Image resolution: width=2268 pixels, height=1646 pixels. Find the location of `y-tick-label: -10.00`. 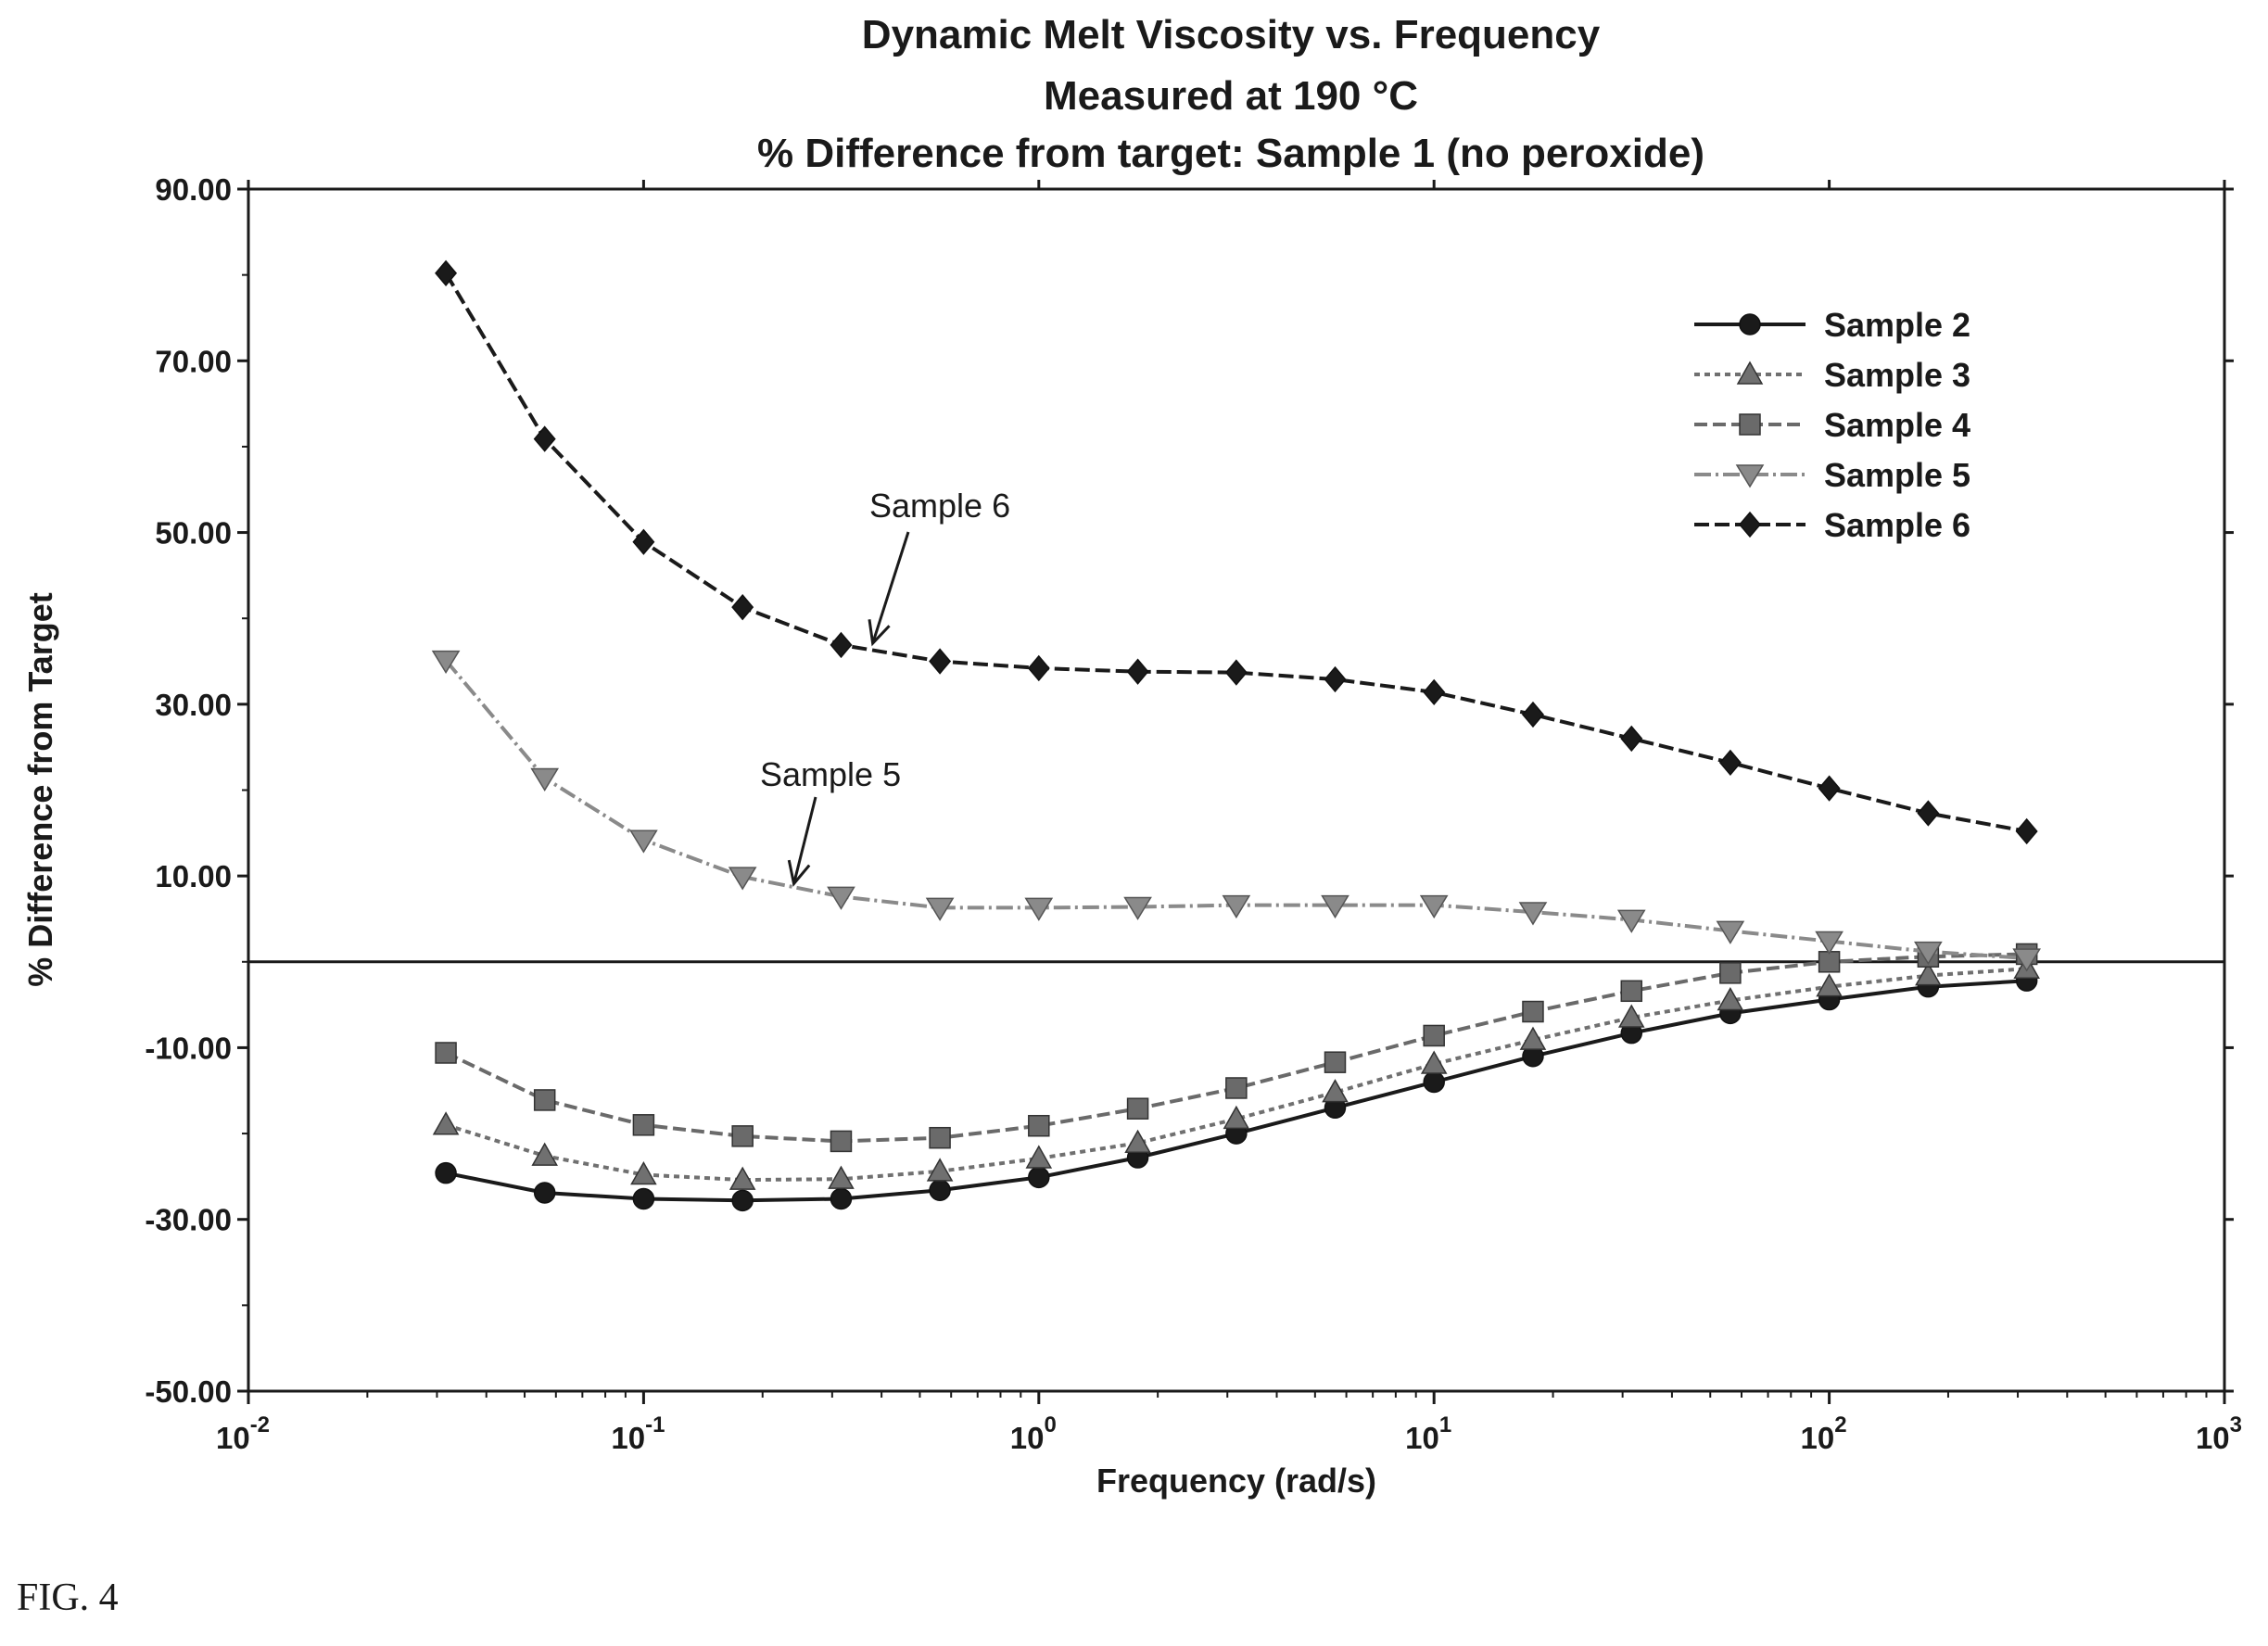

y-tick-label: -10.00 is located at coordinates (188, 1048).